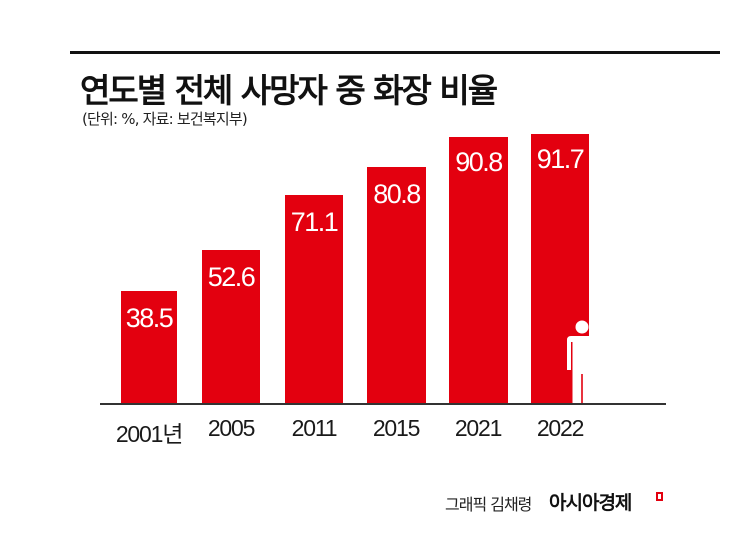 The width and height of the screenshot is (745, 539). I want to click on bar-value: 52.6, so click(231, 277).